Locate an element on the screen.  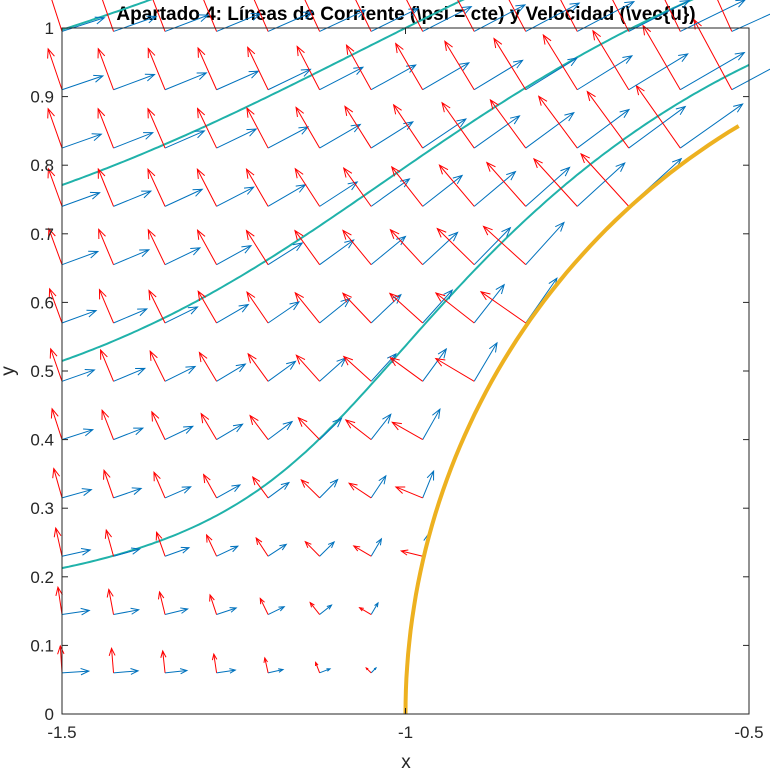
y-tick-label: 0 is located at coordinates (49, 714).